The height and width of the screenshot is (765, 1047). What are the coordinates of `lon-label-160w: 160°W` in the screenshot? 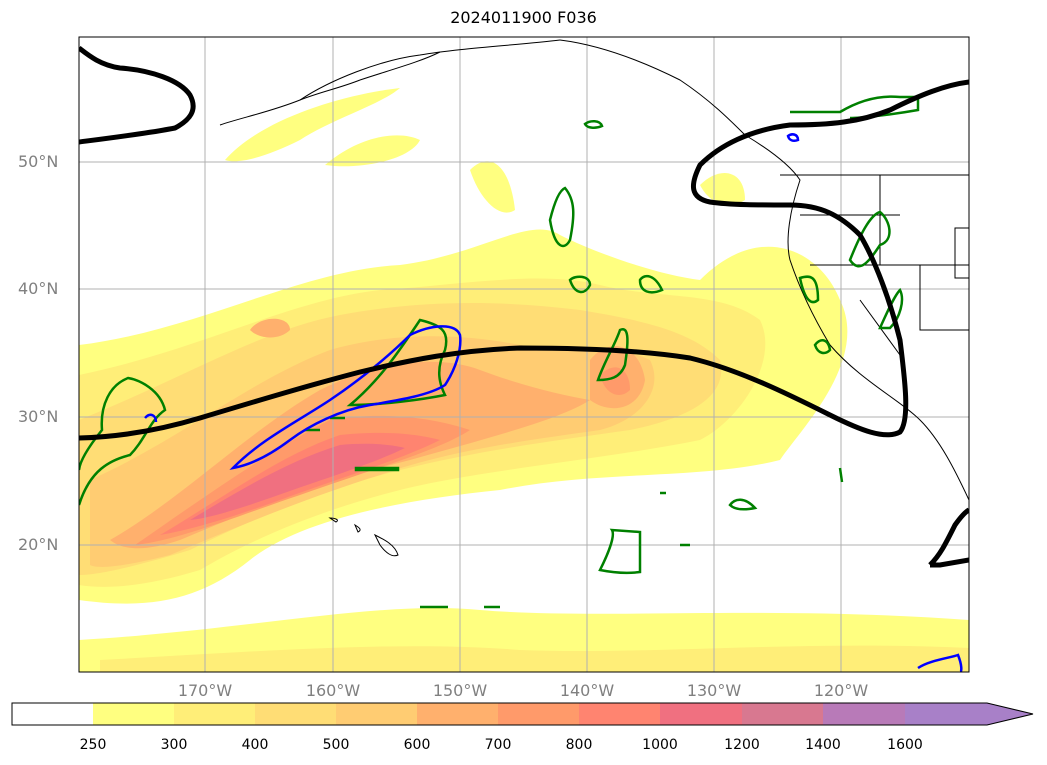 It's located at (333, 690).